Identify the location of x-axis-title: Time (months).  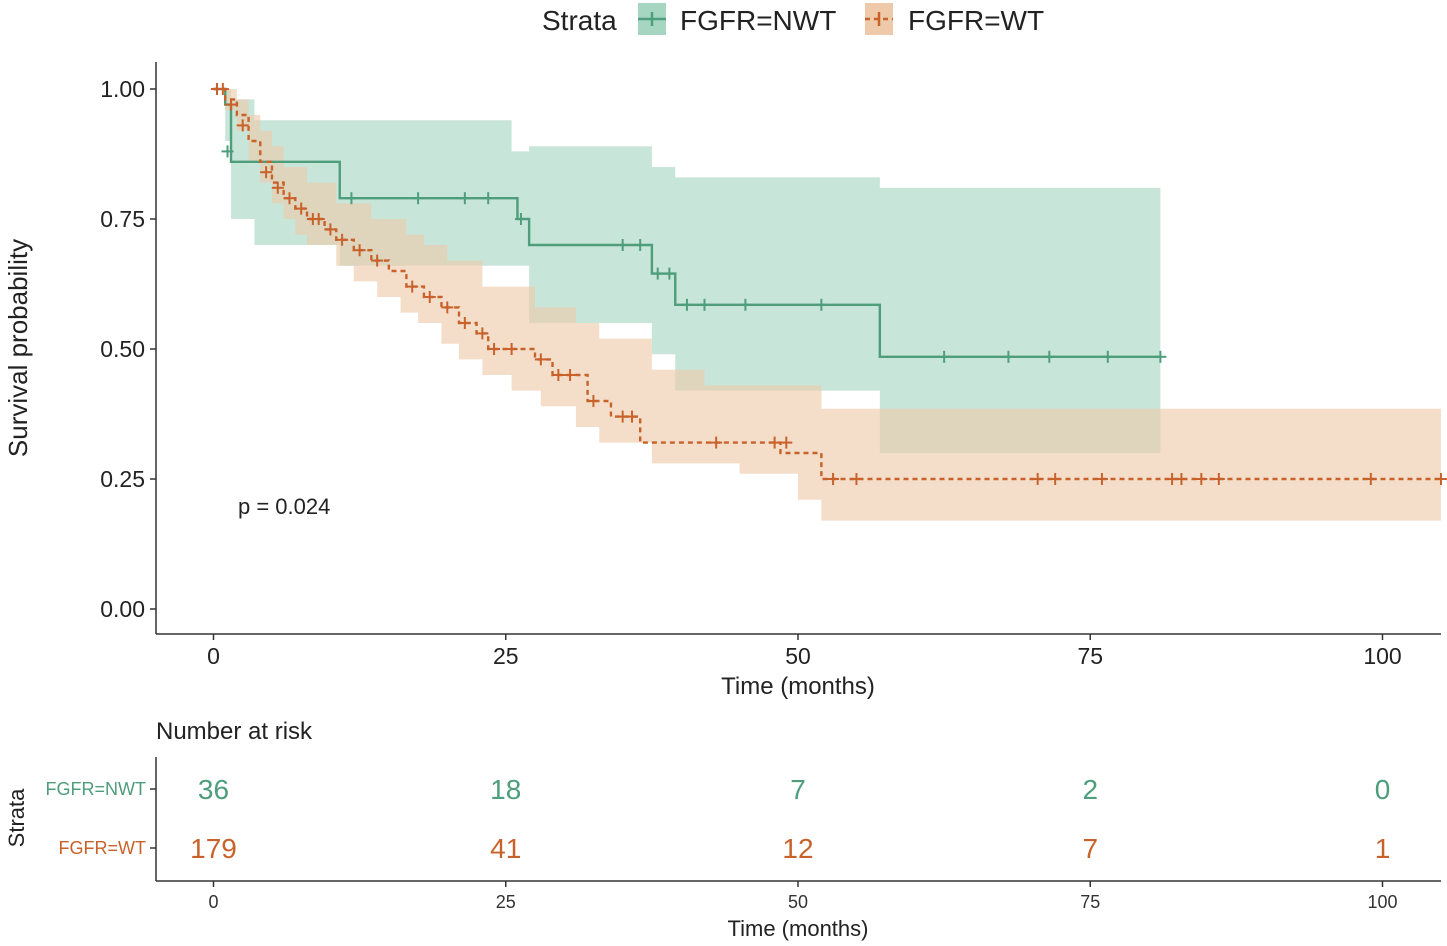
(798, 686).